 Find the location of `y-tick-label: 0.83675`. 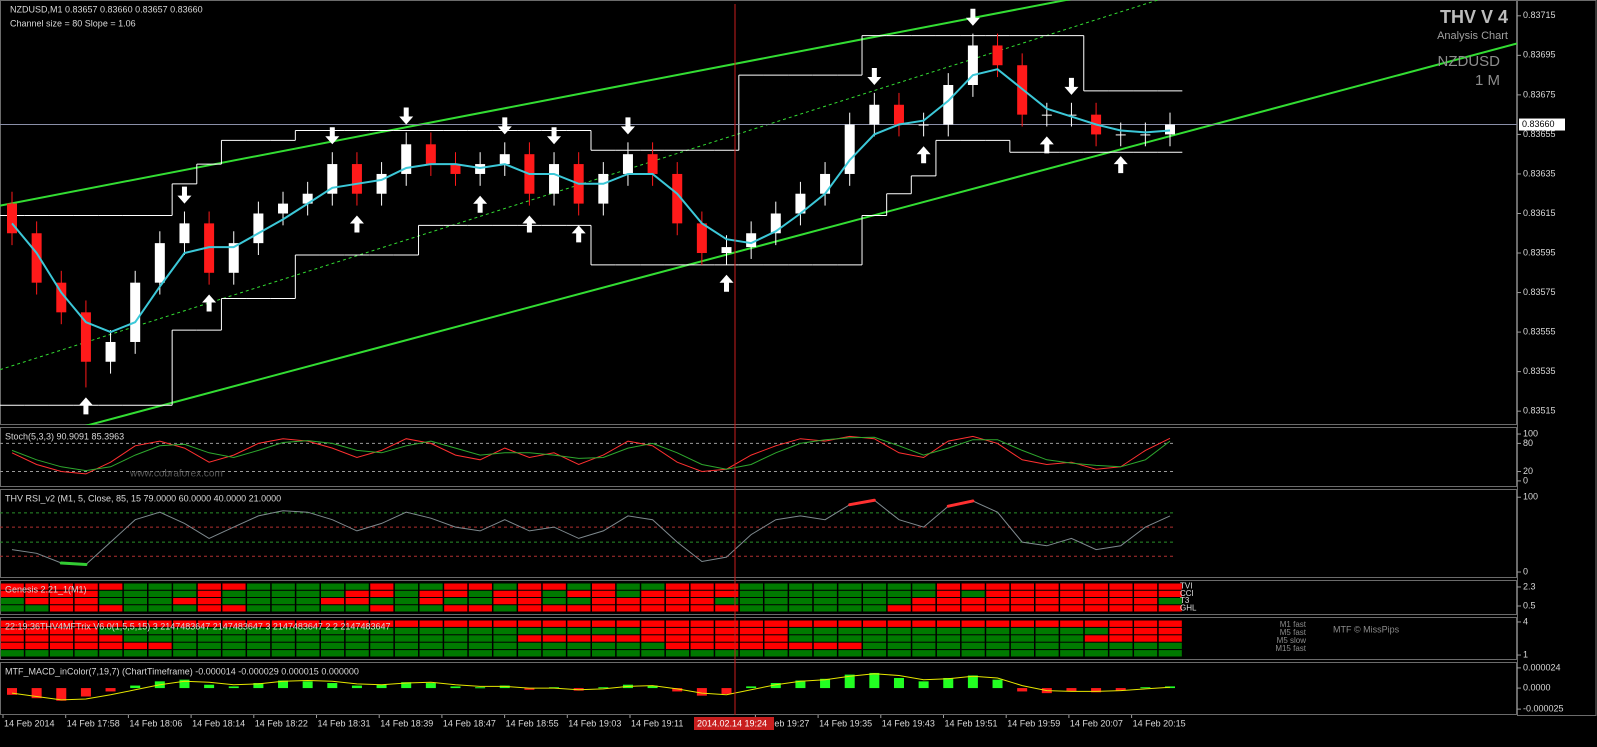

y-tick-label: 0.83675 is located at coordinates (1539, 94).